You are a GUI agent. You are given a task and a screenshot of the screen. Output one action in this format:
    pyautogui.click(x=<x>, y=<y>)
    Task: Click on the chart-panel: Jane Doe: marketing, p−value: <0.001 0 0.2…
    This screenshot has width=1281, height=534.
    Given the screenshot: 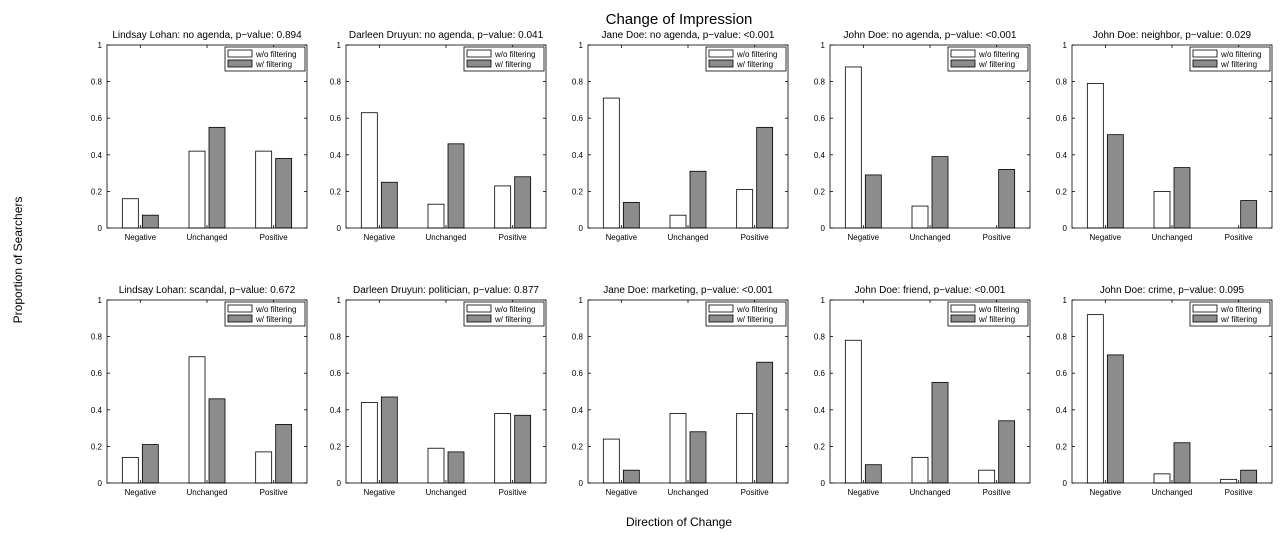 What is the action you would take?
    pyautogui.click(x=680, y=391)
    